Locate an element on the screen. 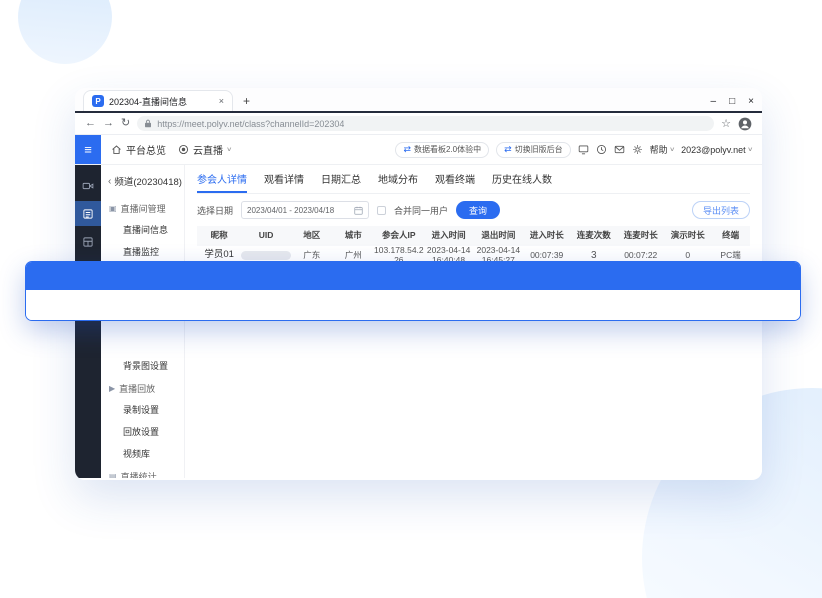 The width and height of the screenshot is (822, 598). date-range-input: 2023/04/01 - 2023/04/18 is located at coordinates (305, 210).